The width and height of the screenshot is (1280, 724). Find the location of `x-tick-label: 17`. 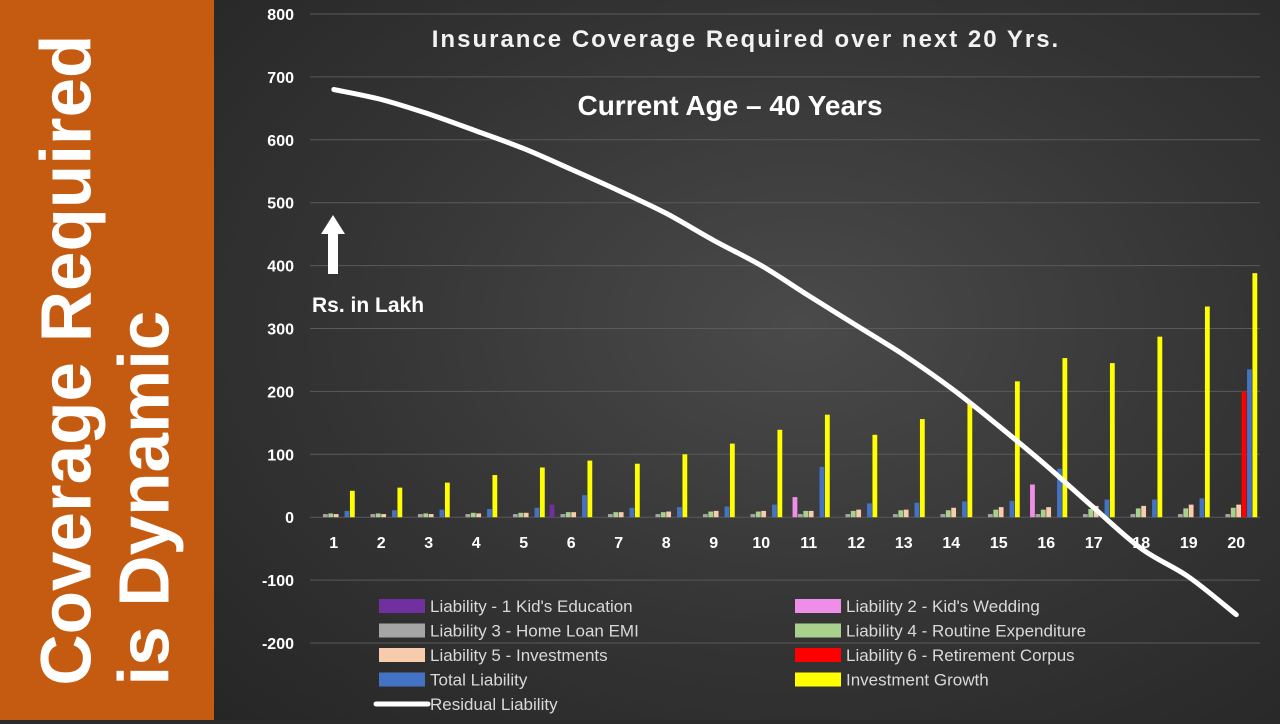

x-tick-label: 17 is located at coordinates (1094, 543).